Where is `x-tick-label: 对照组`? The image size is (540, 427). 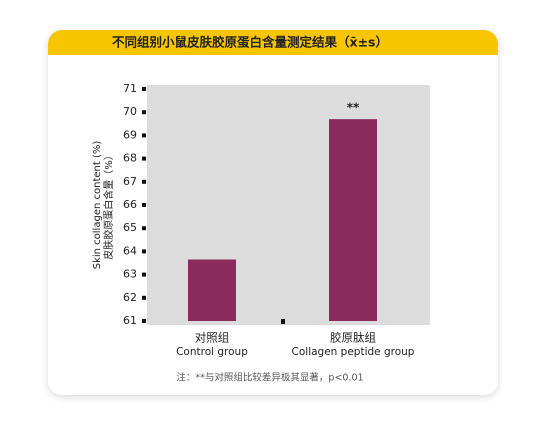
x-tick-label: 对照组 is located at coordinates (212, 338).